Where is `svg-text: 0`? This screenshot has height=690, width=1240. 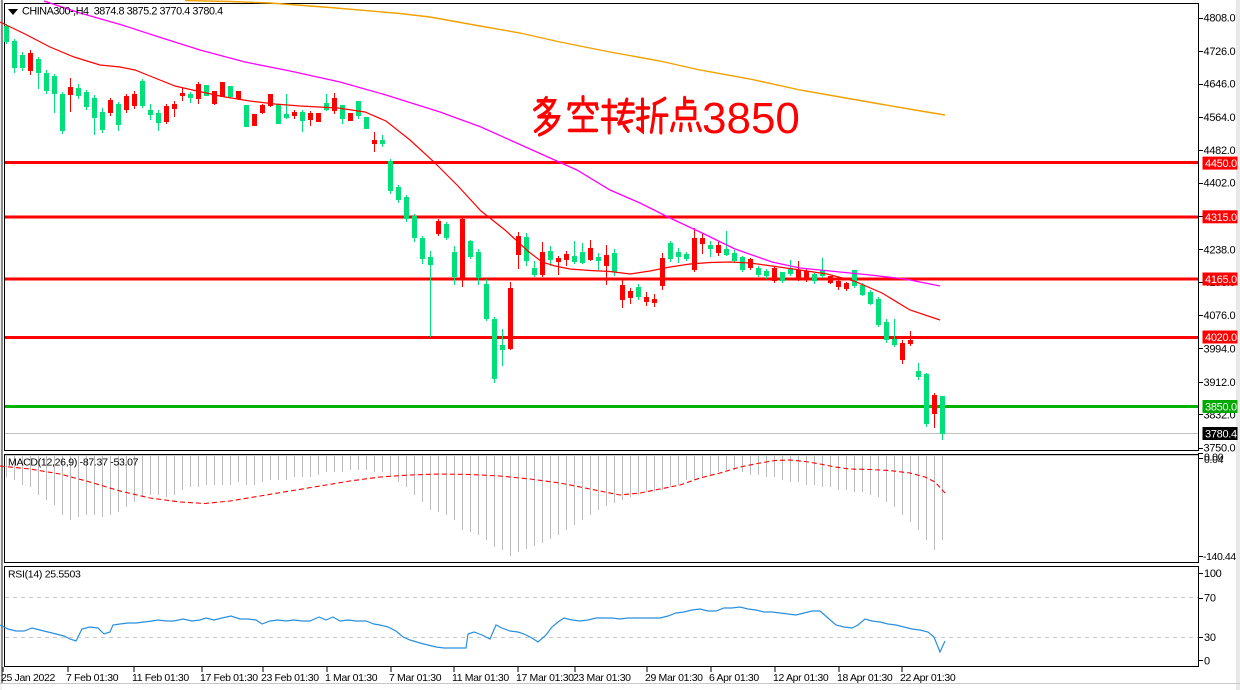 svg-text: 0 is located at coordinates (1207, 661).